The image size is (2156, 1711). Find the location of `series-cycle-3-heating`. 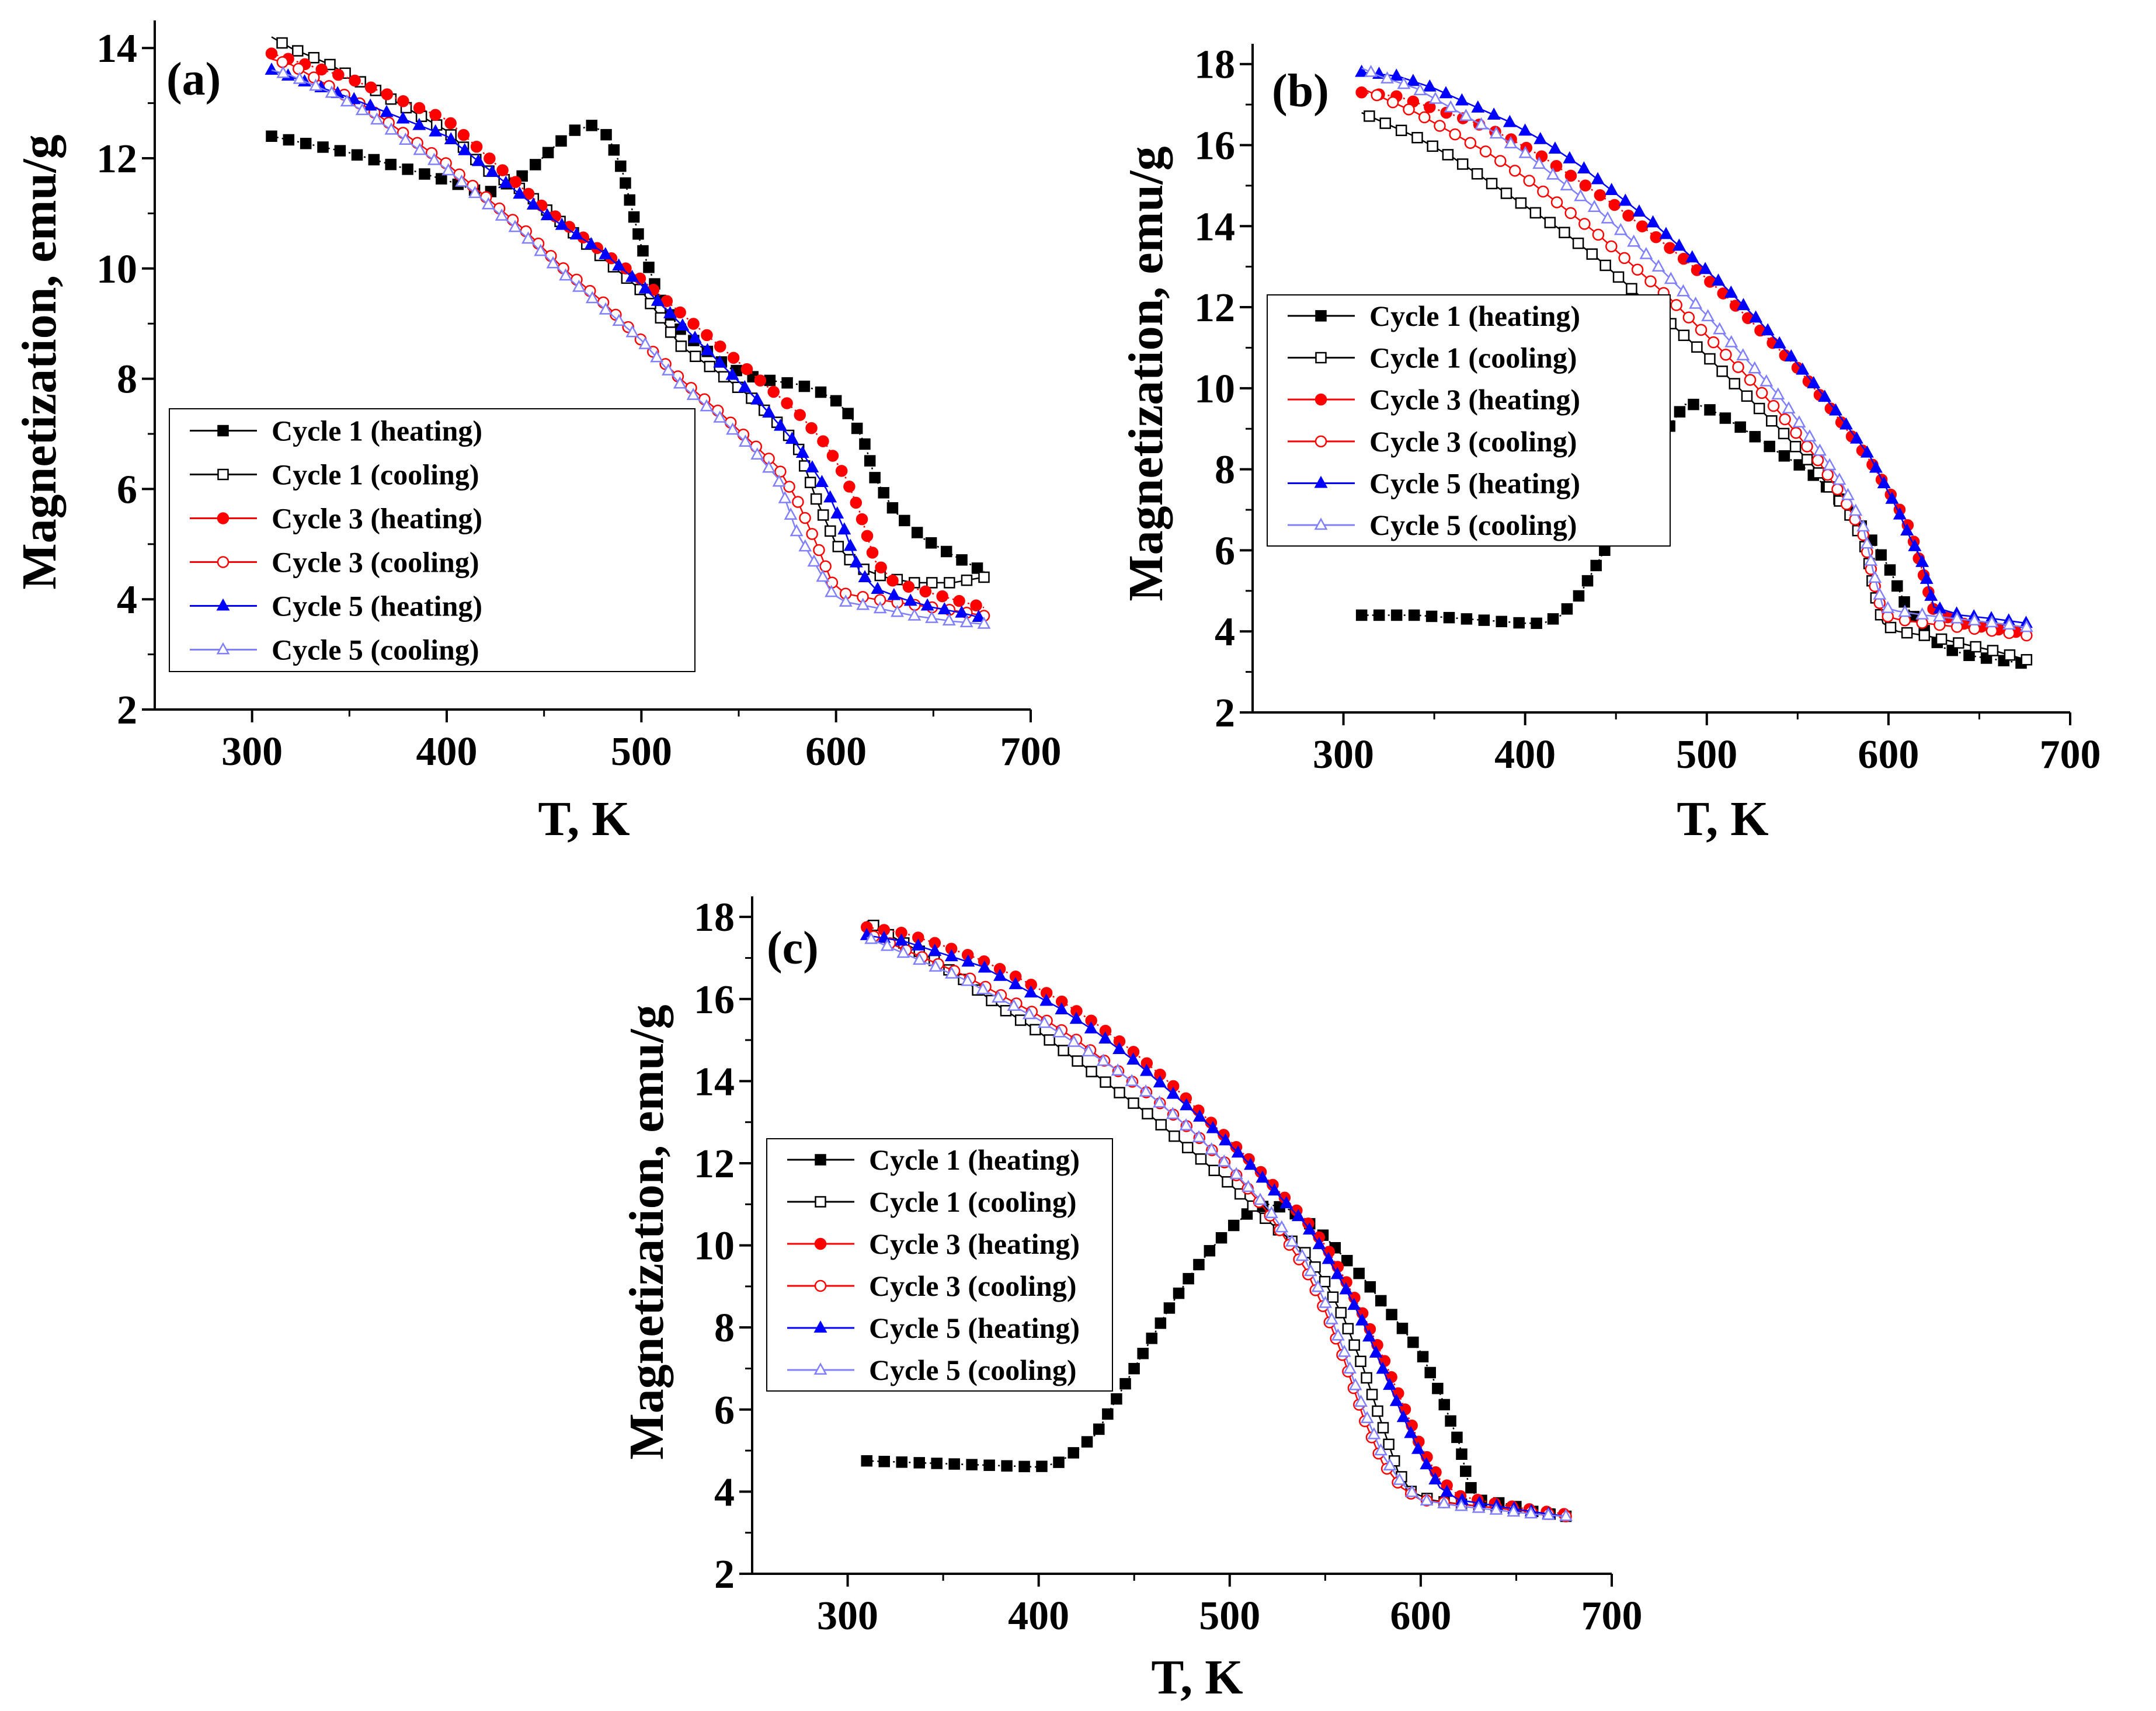

series-cycle-3-heating is located at coordinates (625, 329).